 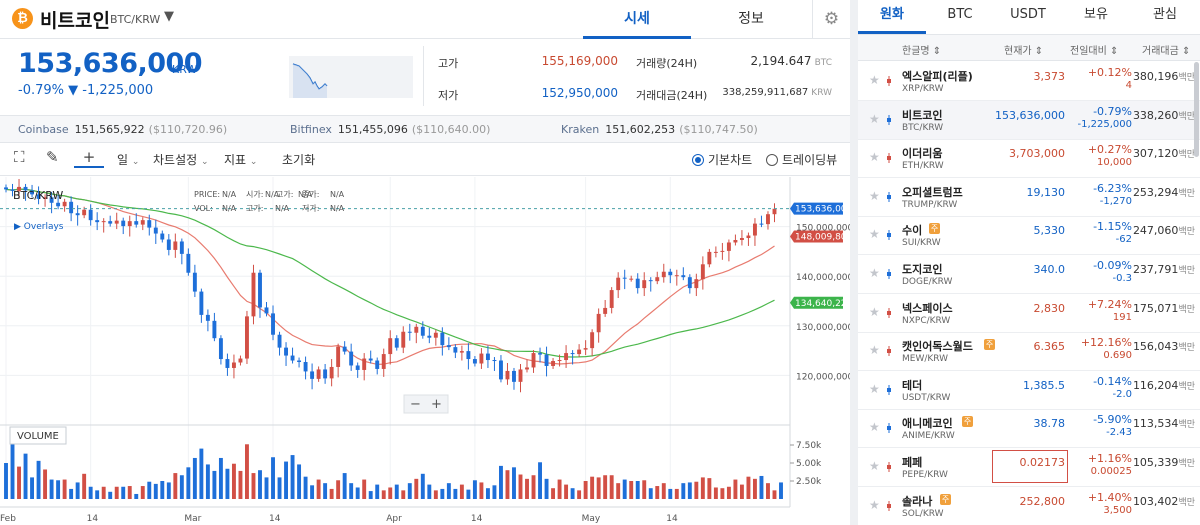 I want to click on volume-label: VOLUME, so click(x=38, y=436).